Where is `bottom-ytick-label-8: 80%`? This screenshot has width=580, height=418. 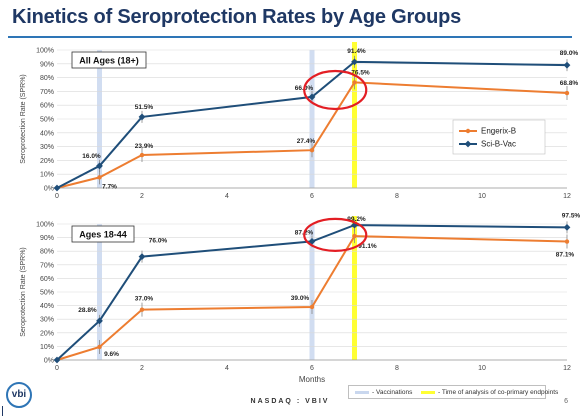
bottom-ytick-label-8: 80% is located at coordinates (47, 252).